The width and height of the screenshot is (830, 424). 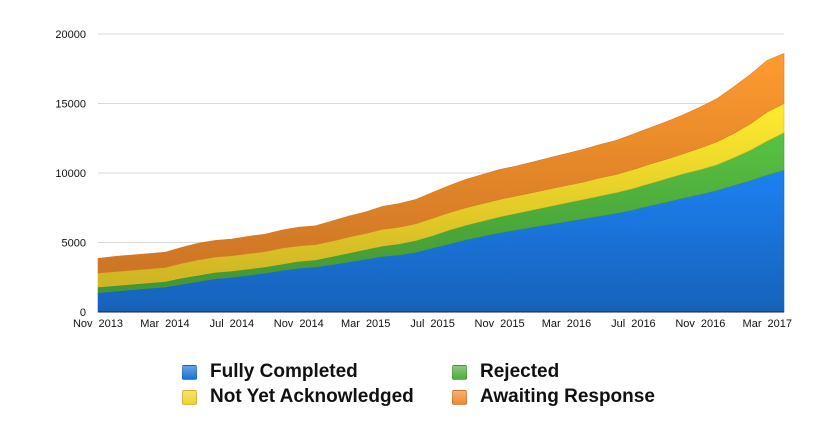 What do you see at coordinates (767, 324) in the screenshot?
I see `x-tick-label-mar-2017: Mar 2017` at bounding box center [767, 324].